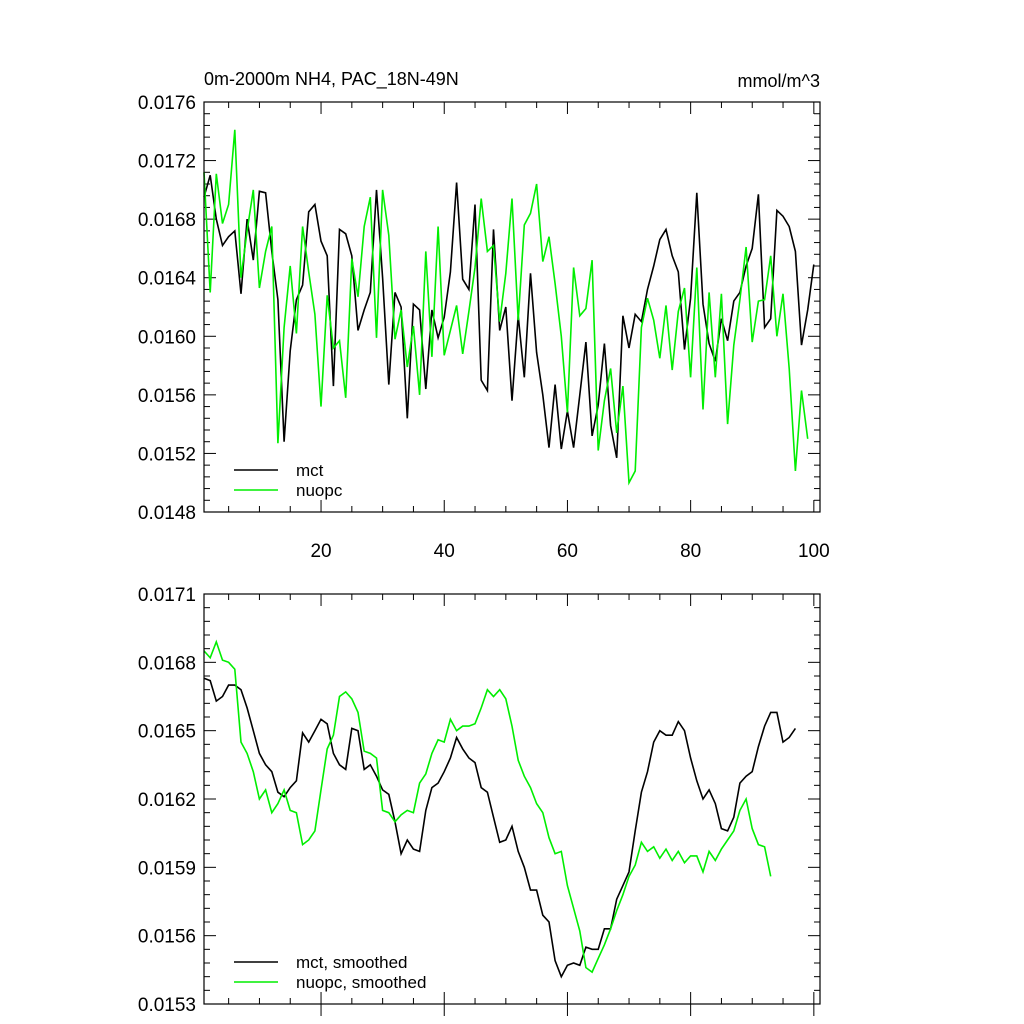  I want to click on x-tick-label: 60, so click(567, 551).